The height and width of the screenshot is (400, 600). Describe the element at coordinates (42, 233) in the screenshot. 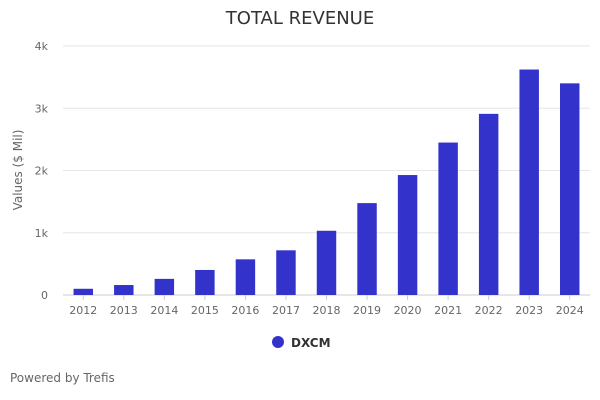

I see `y-tick-label: 1k` at that location.